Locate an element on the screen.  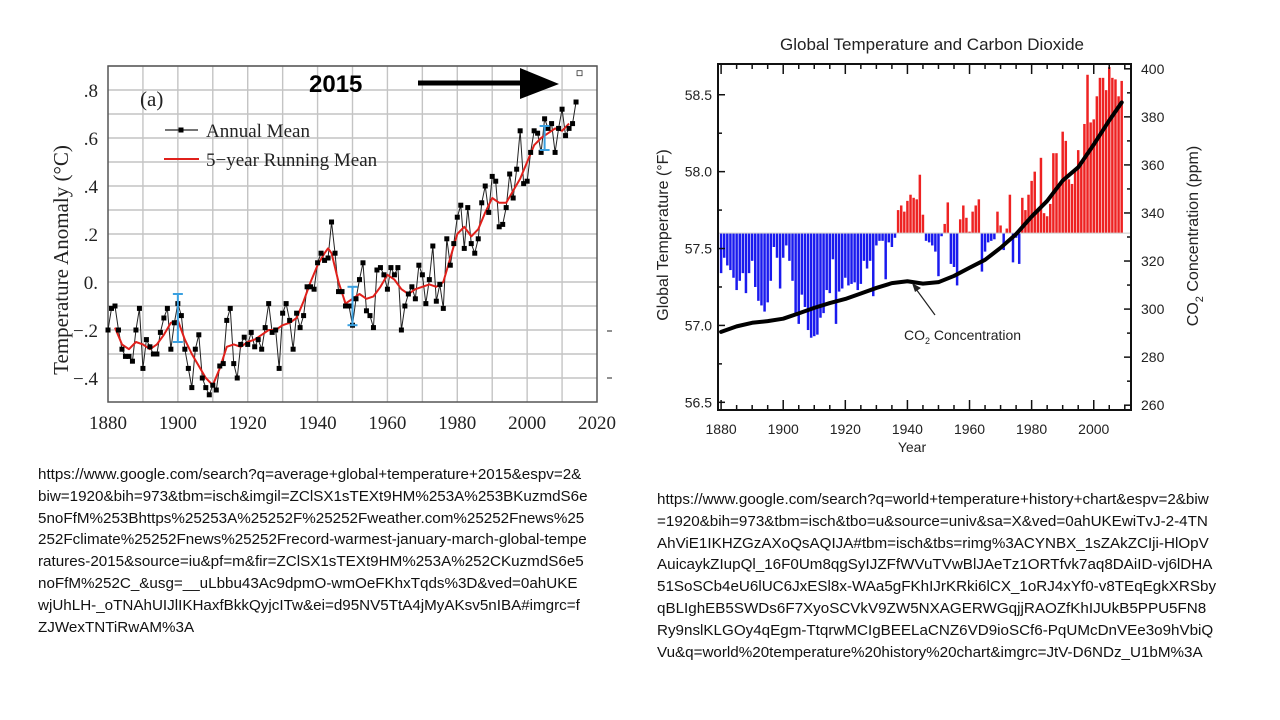
y-tick-label: 58.5 is located at coordinates (698, 95).